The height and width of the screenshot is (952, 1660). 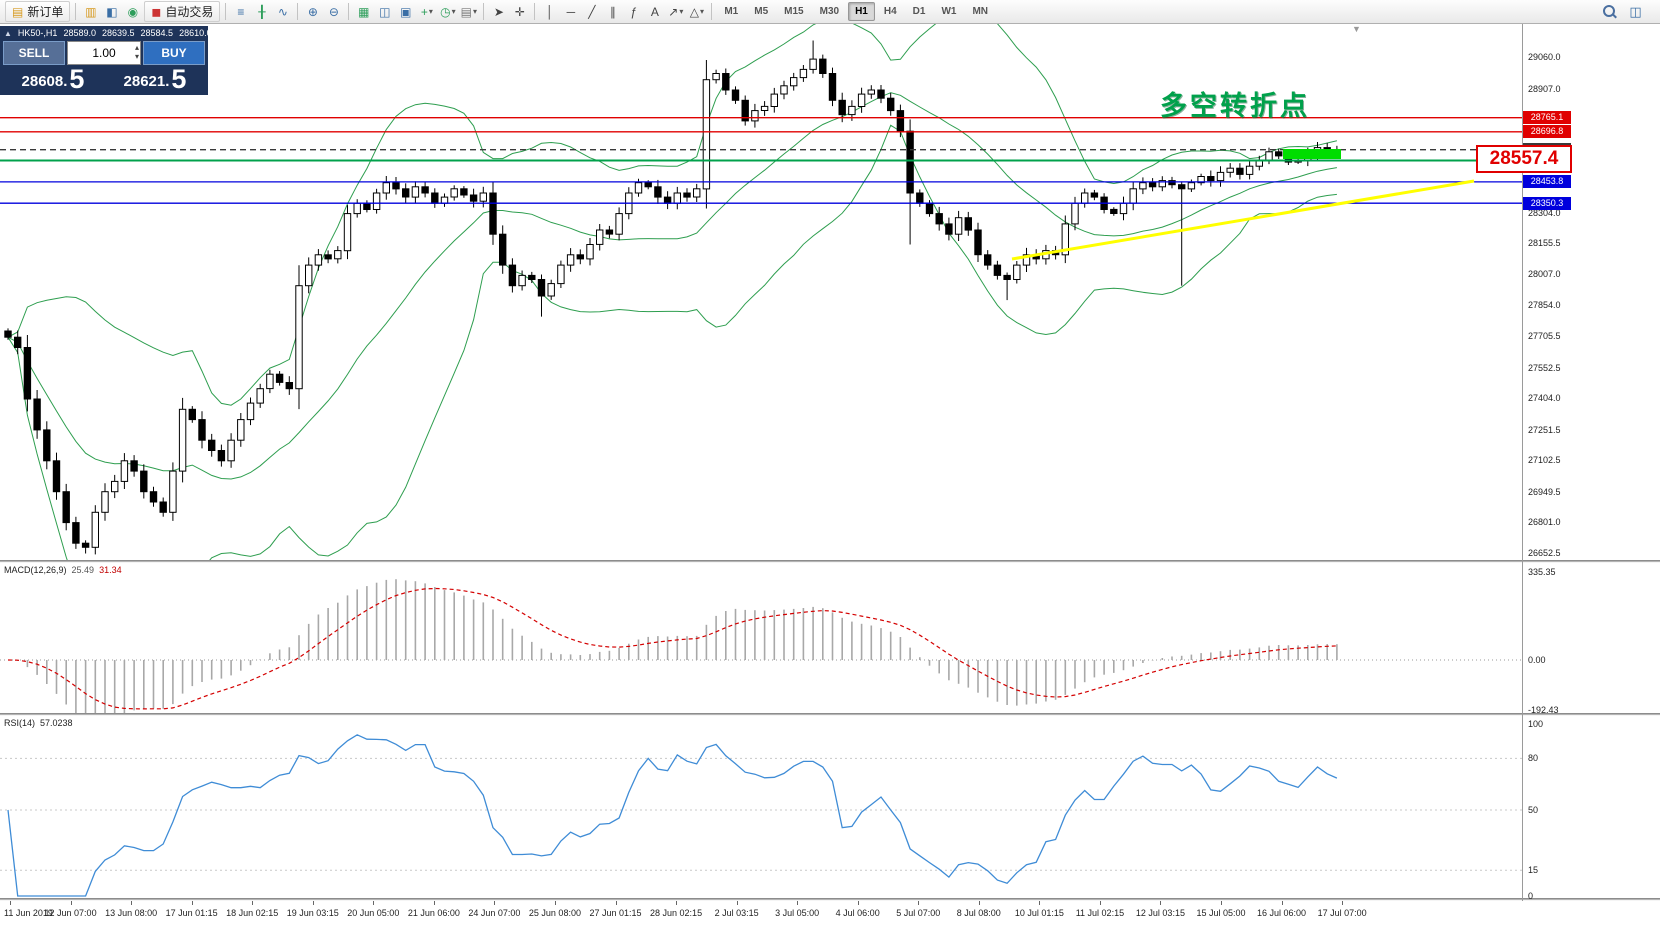 I want to click on timeframe-m5: M5, so click(x=761, y=11).